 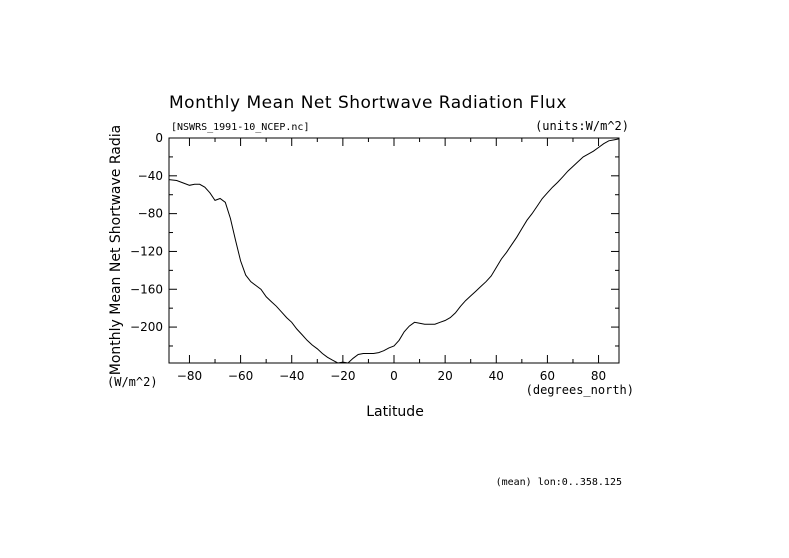 I want to click on y-axis-label: Monthly Mean Net Shortwave Radia, so click(x=116, y=250).